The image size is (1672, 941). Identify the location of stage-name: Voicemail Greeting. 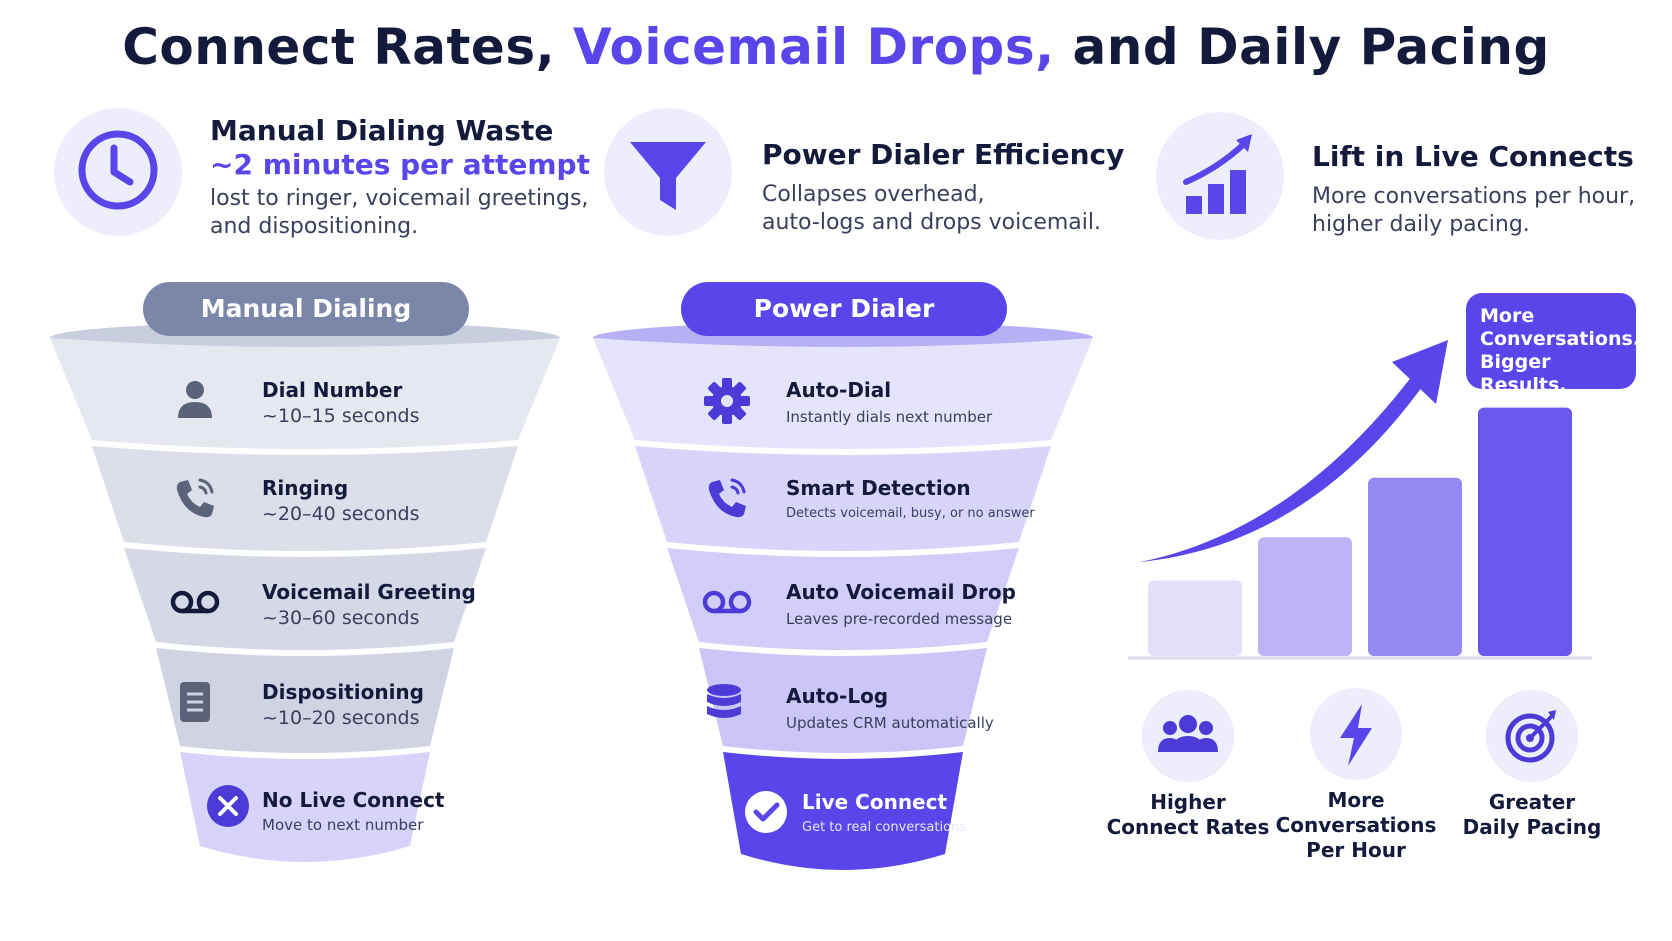
(369, 592).